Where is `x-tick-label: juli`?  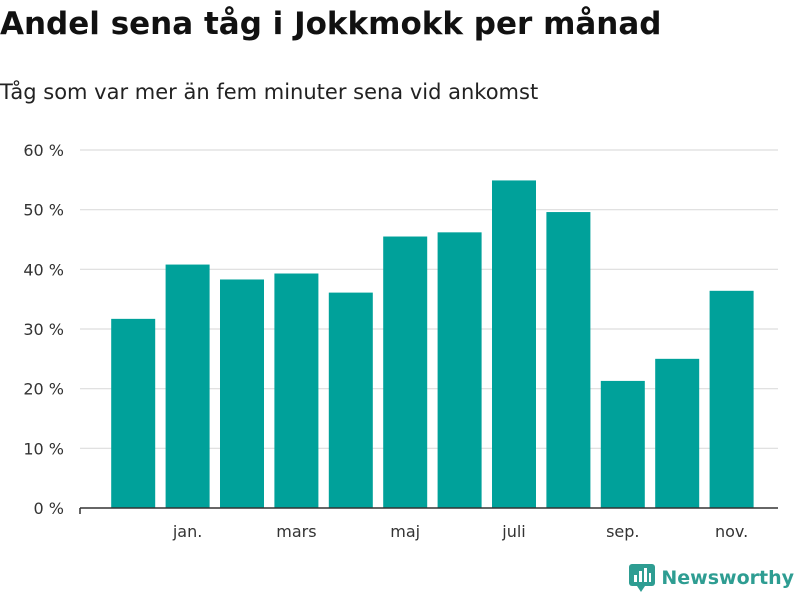 x-tick-label: juli is located at coordinates (513, 531).